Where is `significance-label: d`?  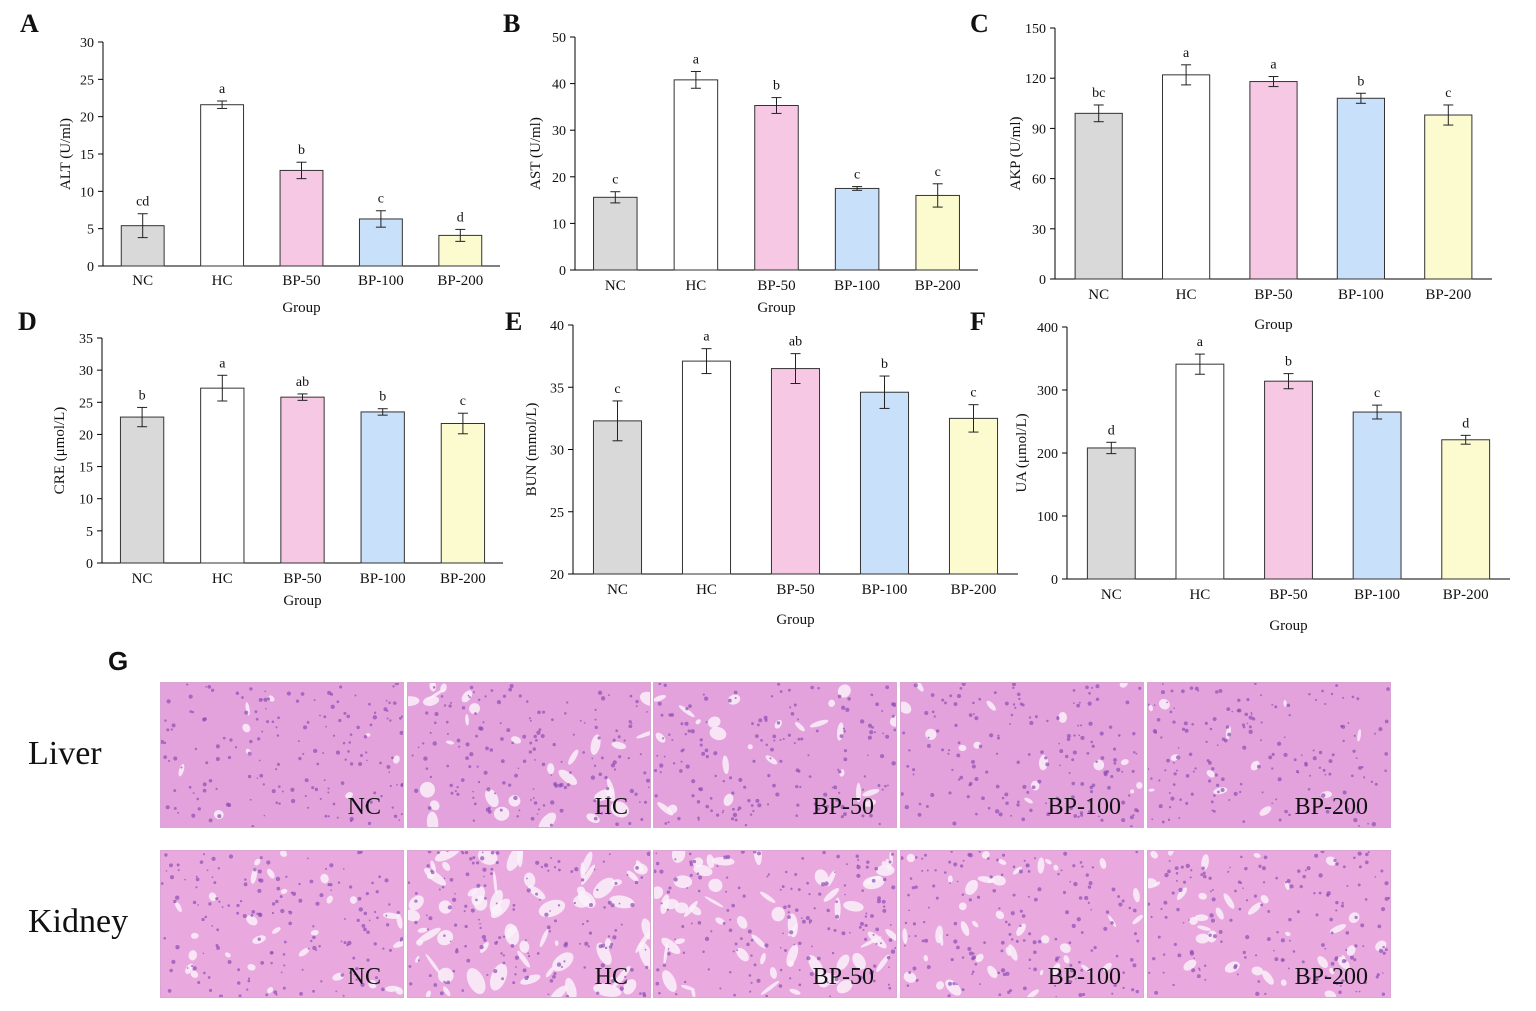
significance-label: d is located at coordinates (460, 217).